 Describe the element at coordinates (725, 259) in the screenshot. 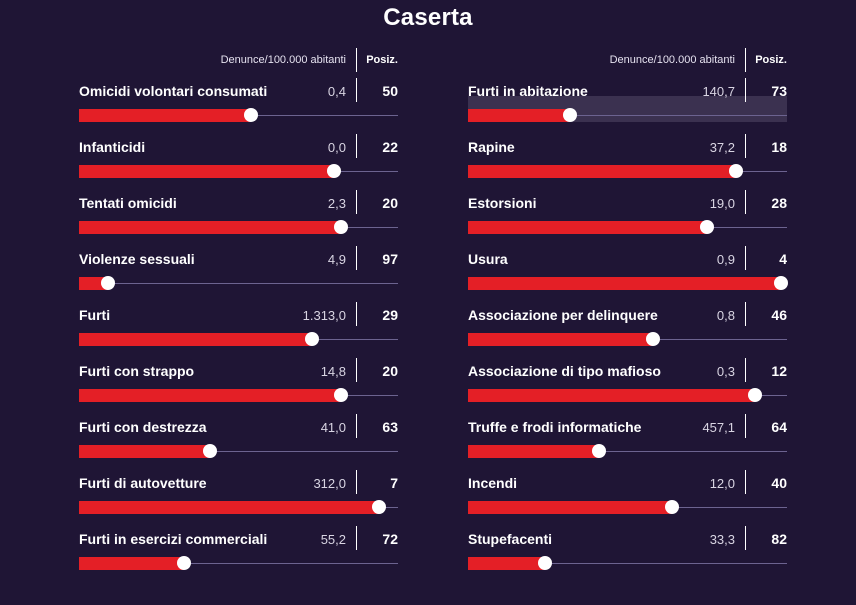

I see `indicator-value: 0,9` at that location.